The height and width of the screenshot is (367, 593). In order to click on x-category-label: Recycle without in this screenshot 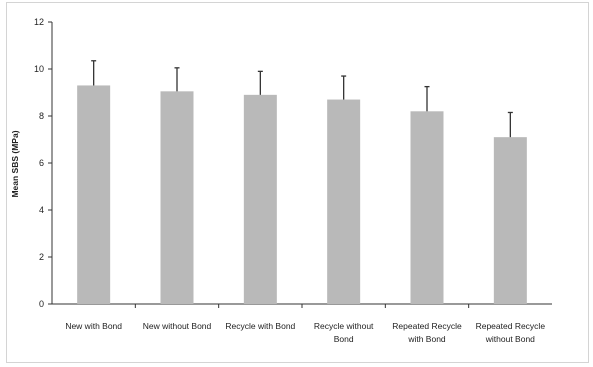, I will do `click(344, 326)`.